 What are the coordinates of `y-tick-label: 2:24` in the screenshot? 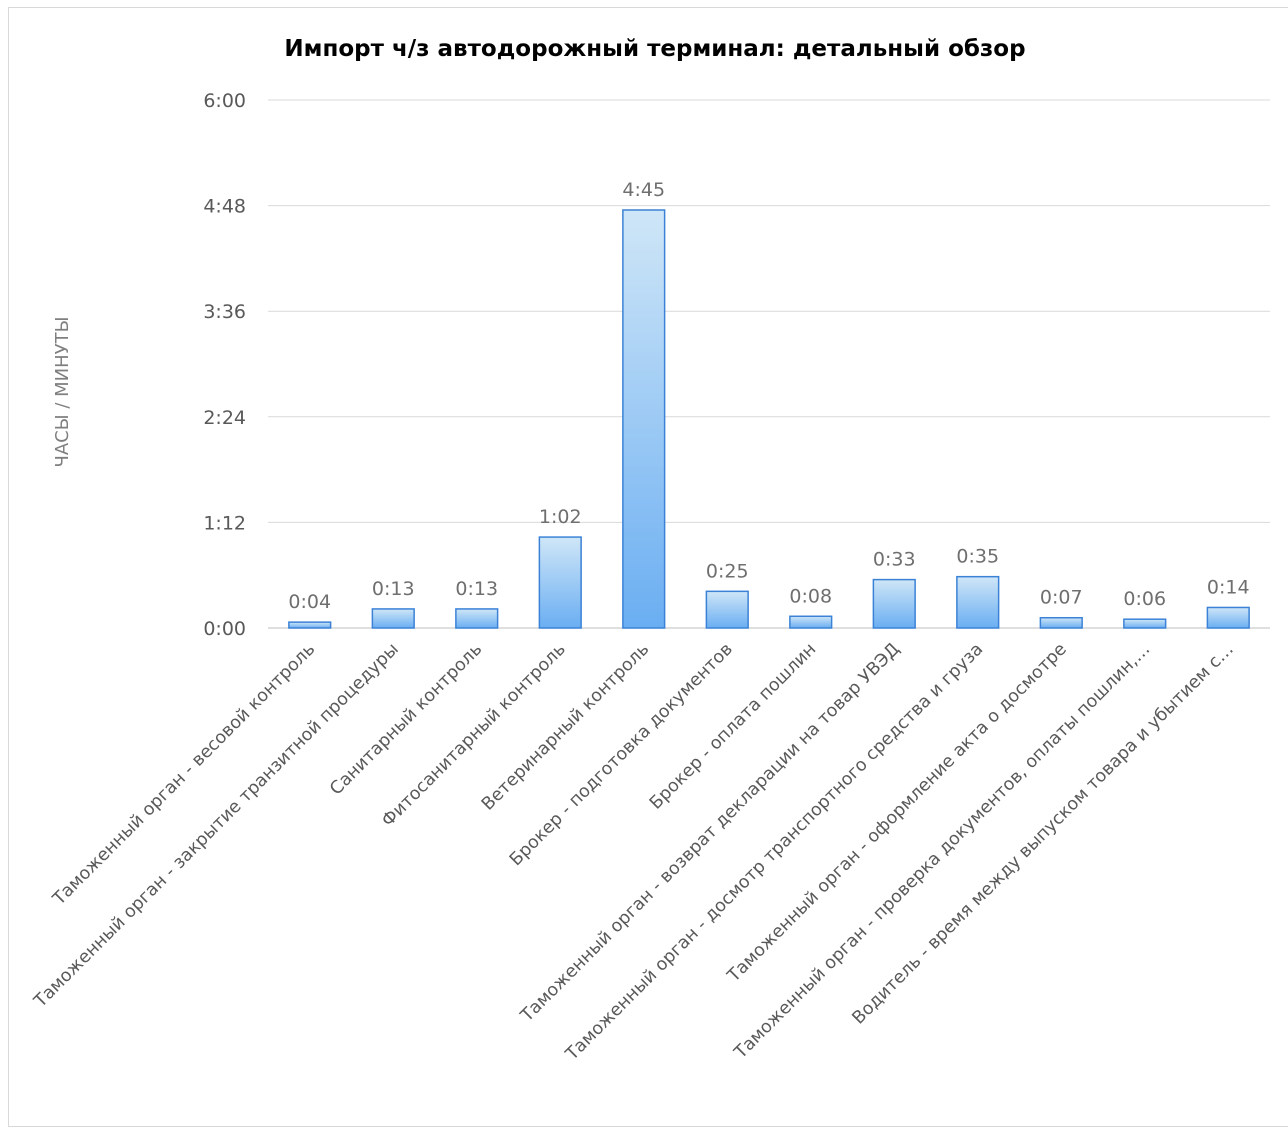 It's located at (224, 418).